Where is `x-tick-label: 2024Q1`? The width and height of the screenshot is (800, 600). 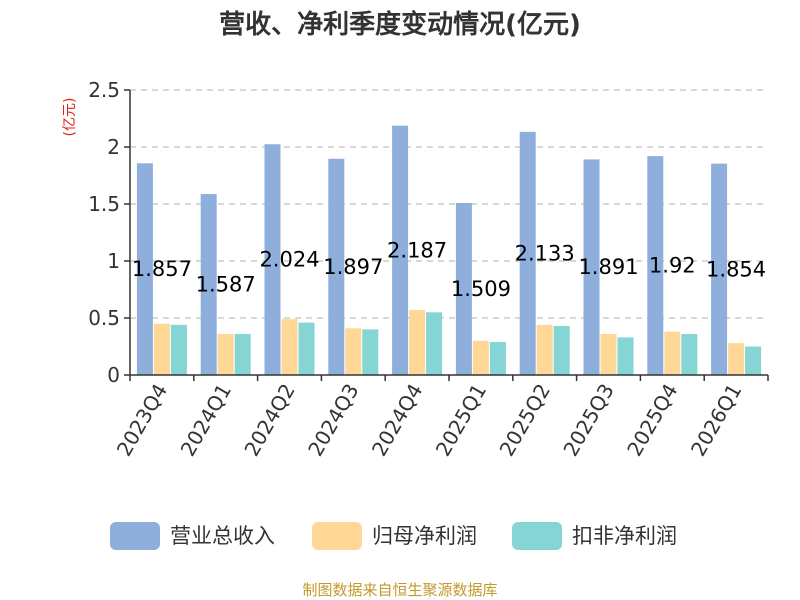 x-tick-label: 2024Q1 is located at coordinates (206, 420).